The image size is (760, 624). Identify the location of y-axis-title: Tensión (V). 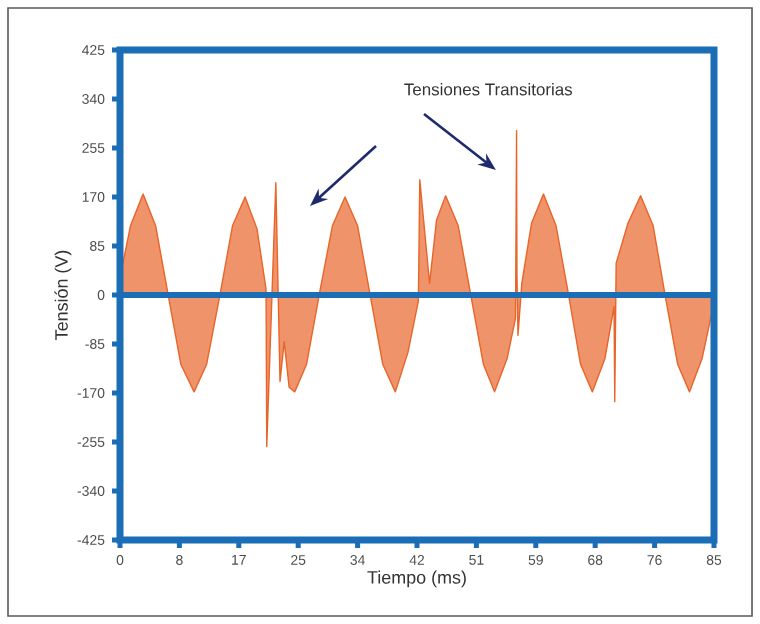
(63, 295).